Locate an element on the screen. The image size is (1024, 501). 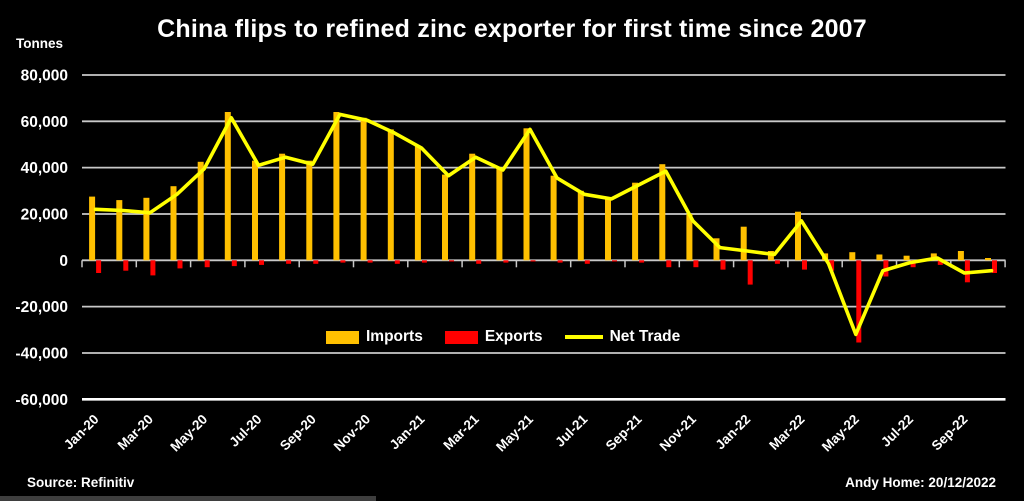
x-tick-label: May-21 is located at coordinates (514, 432).